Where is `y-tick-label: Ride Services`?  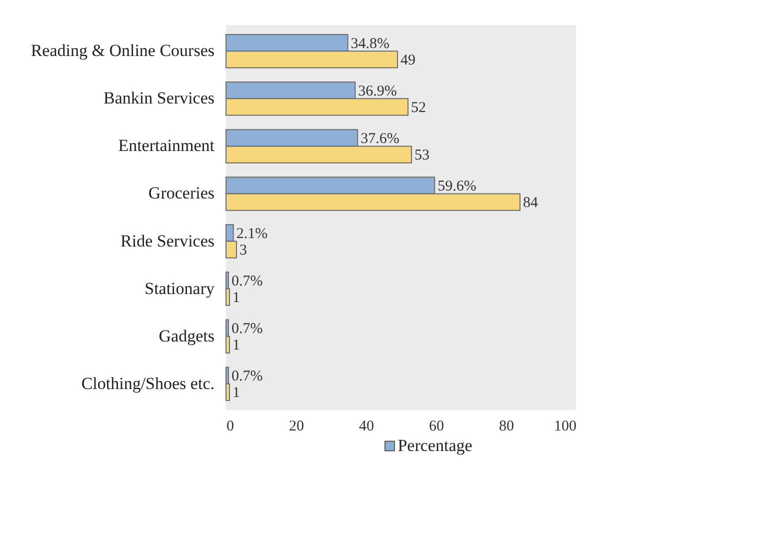
y-tick-label: Ride Services is located at coordinates (167, 240).